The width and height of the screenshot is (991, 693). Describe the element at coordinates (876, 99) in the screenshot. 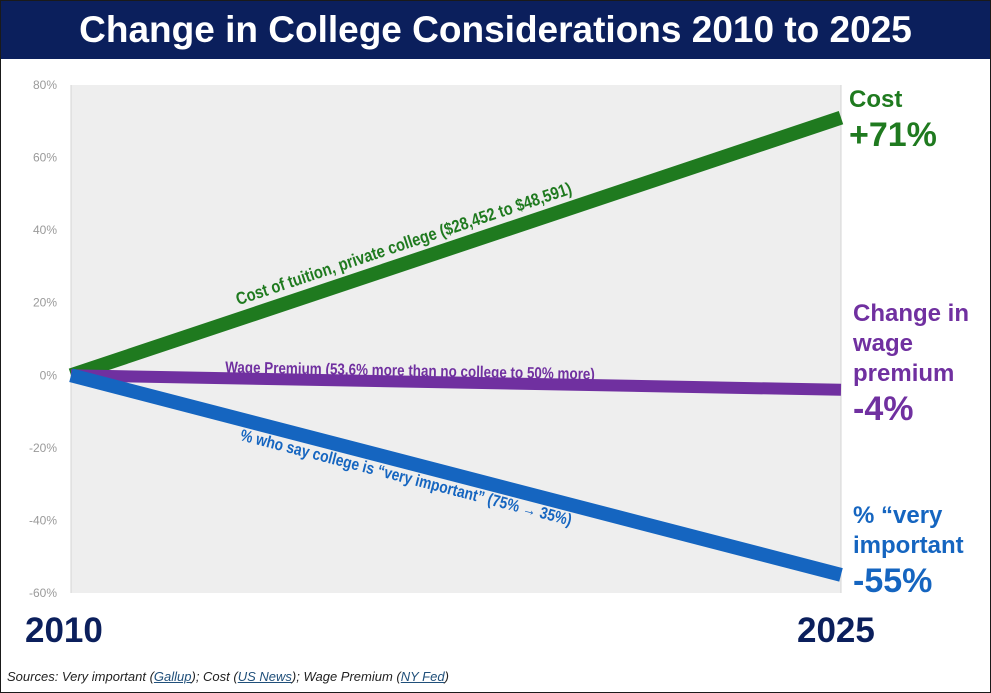

I see `end-label-cost-name: Cost` at that location.